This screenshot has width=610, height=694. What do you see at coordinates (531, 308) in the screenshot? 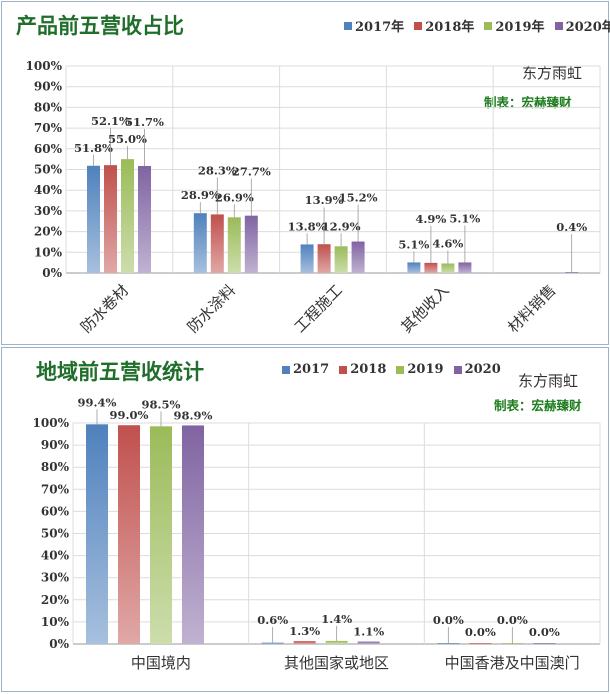
I see `x-tick-label: 材料销售` at bounding box center [531, 308].